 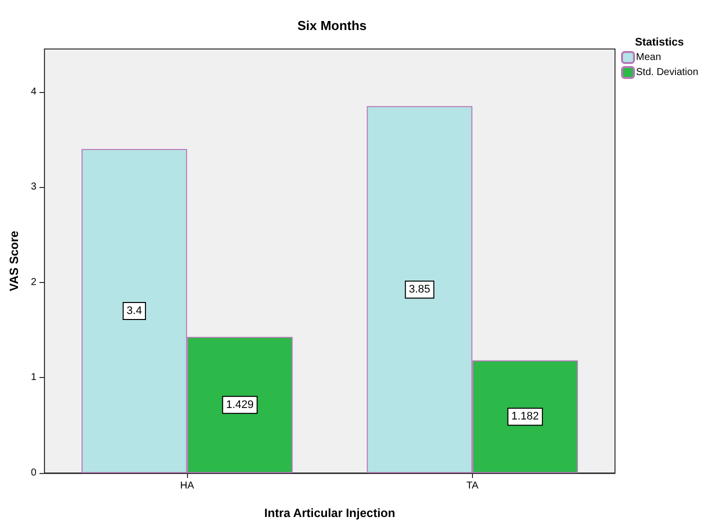 I want to click on y-tick-label: 1, so click(x=33, y=378).